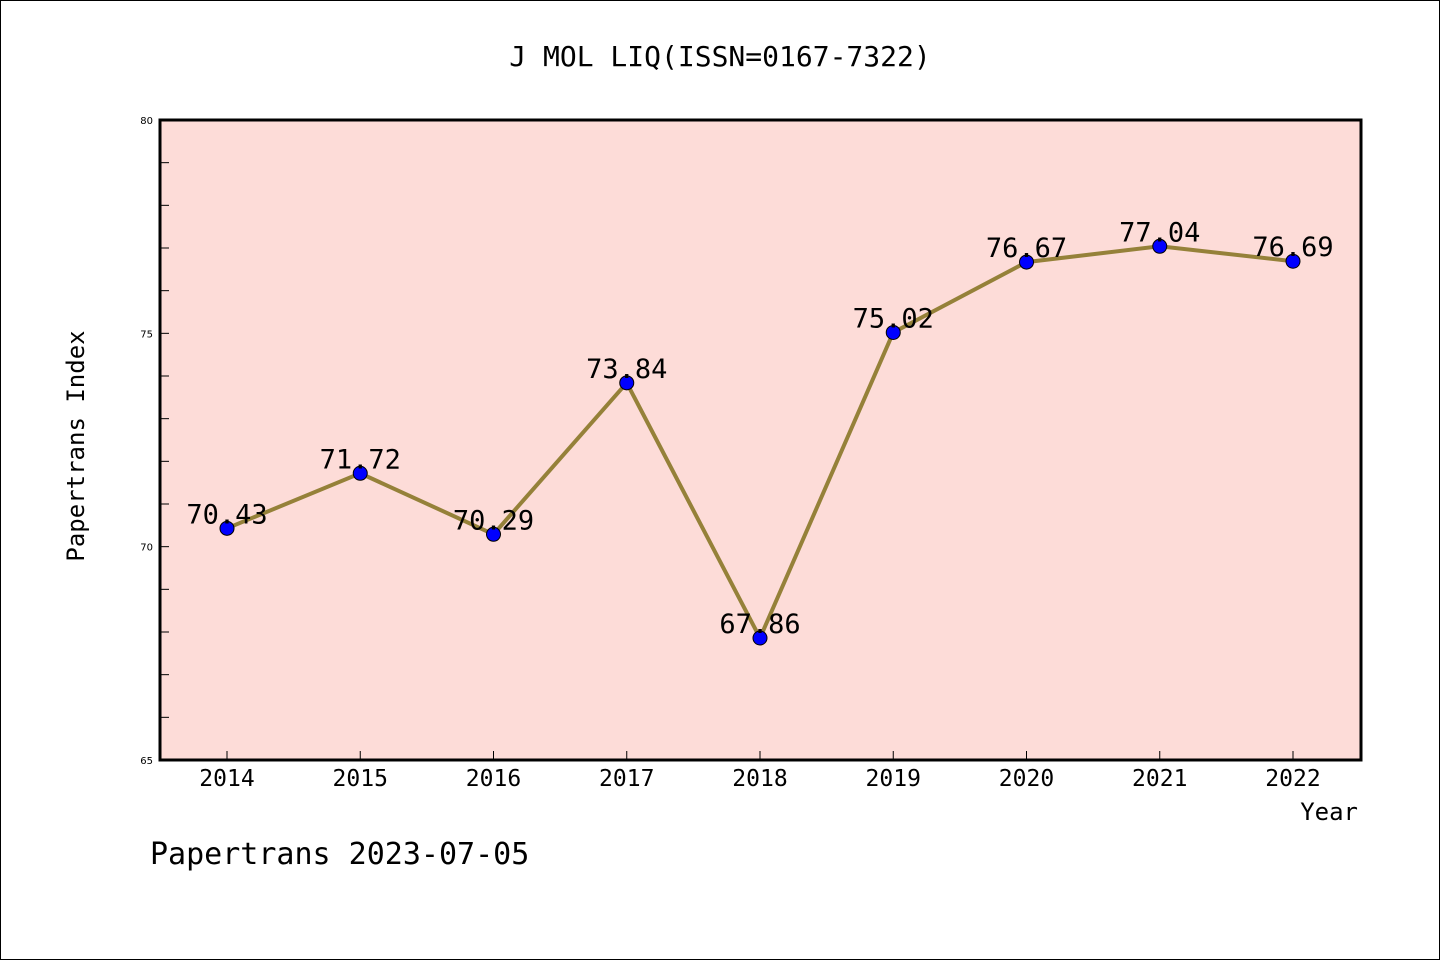 The image size is (1440, 960). Describe the element at coordinates (1159, 232) in the screenshot. I see `data-label: 77.04` at that location.